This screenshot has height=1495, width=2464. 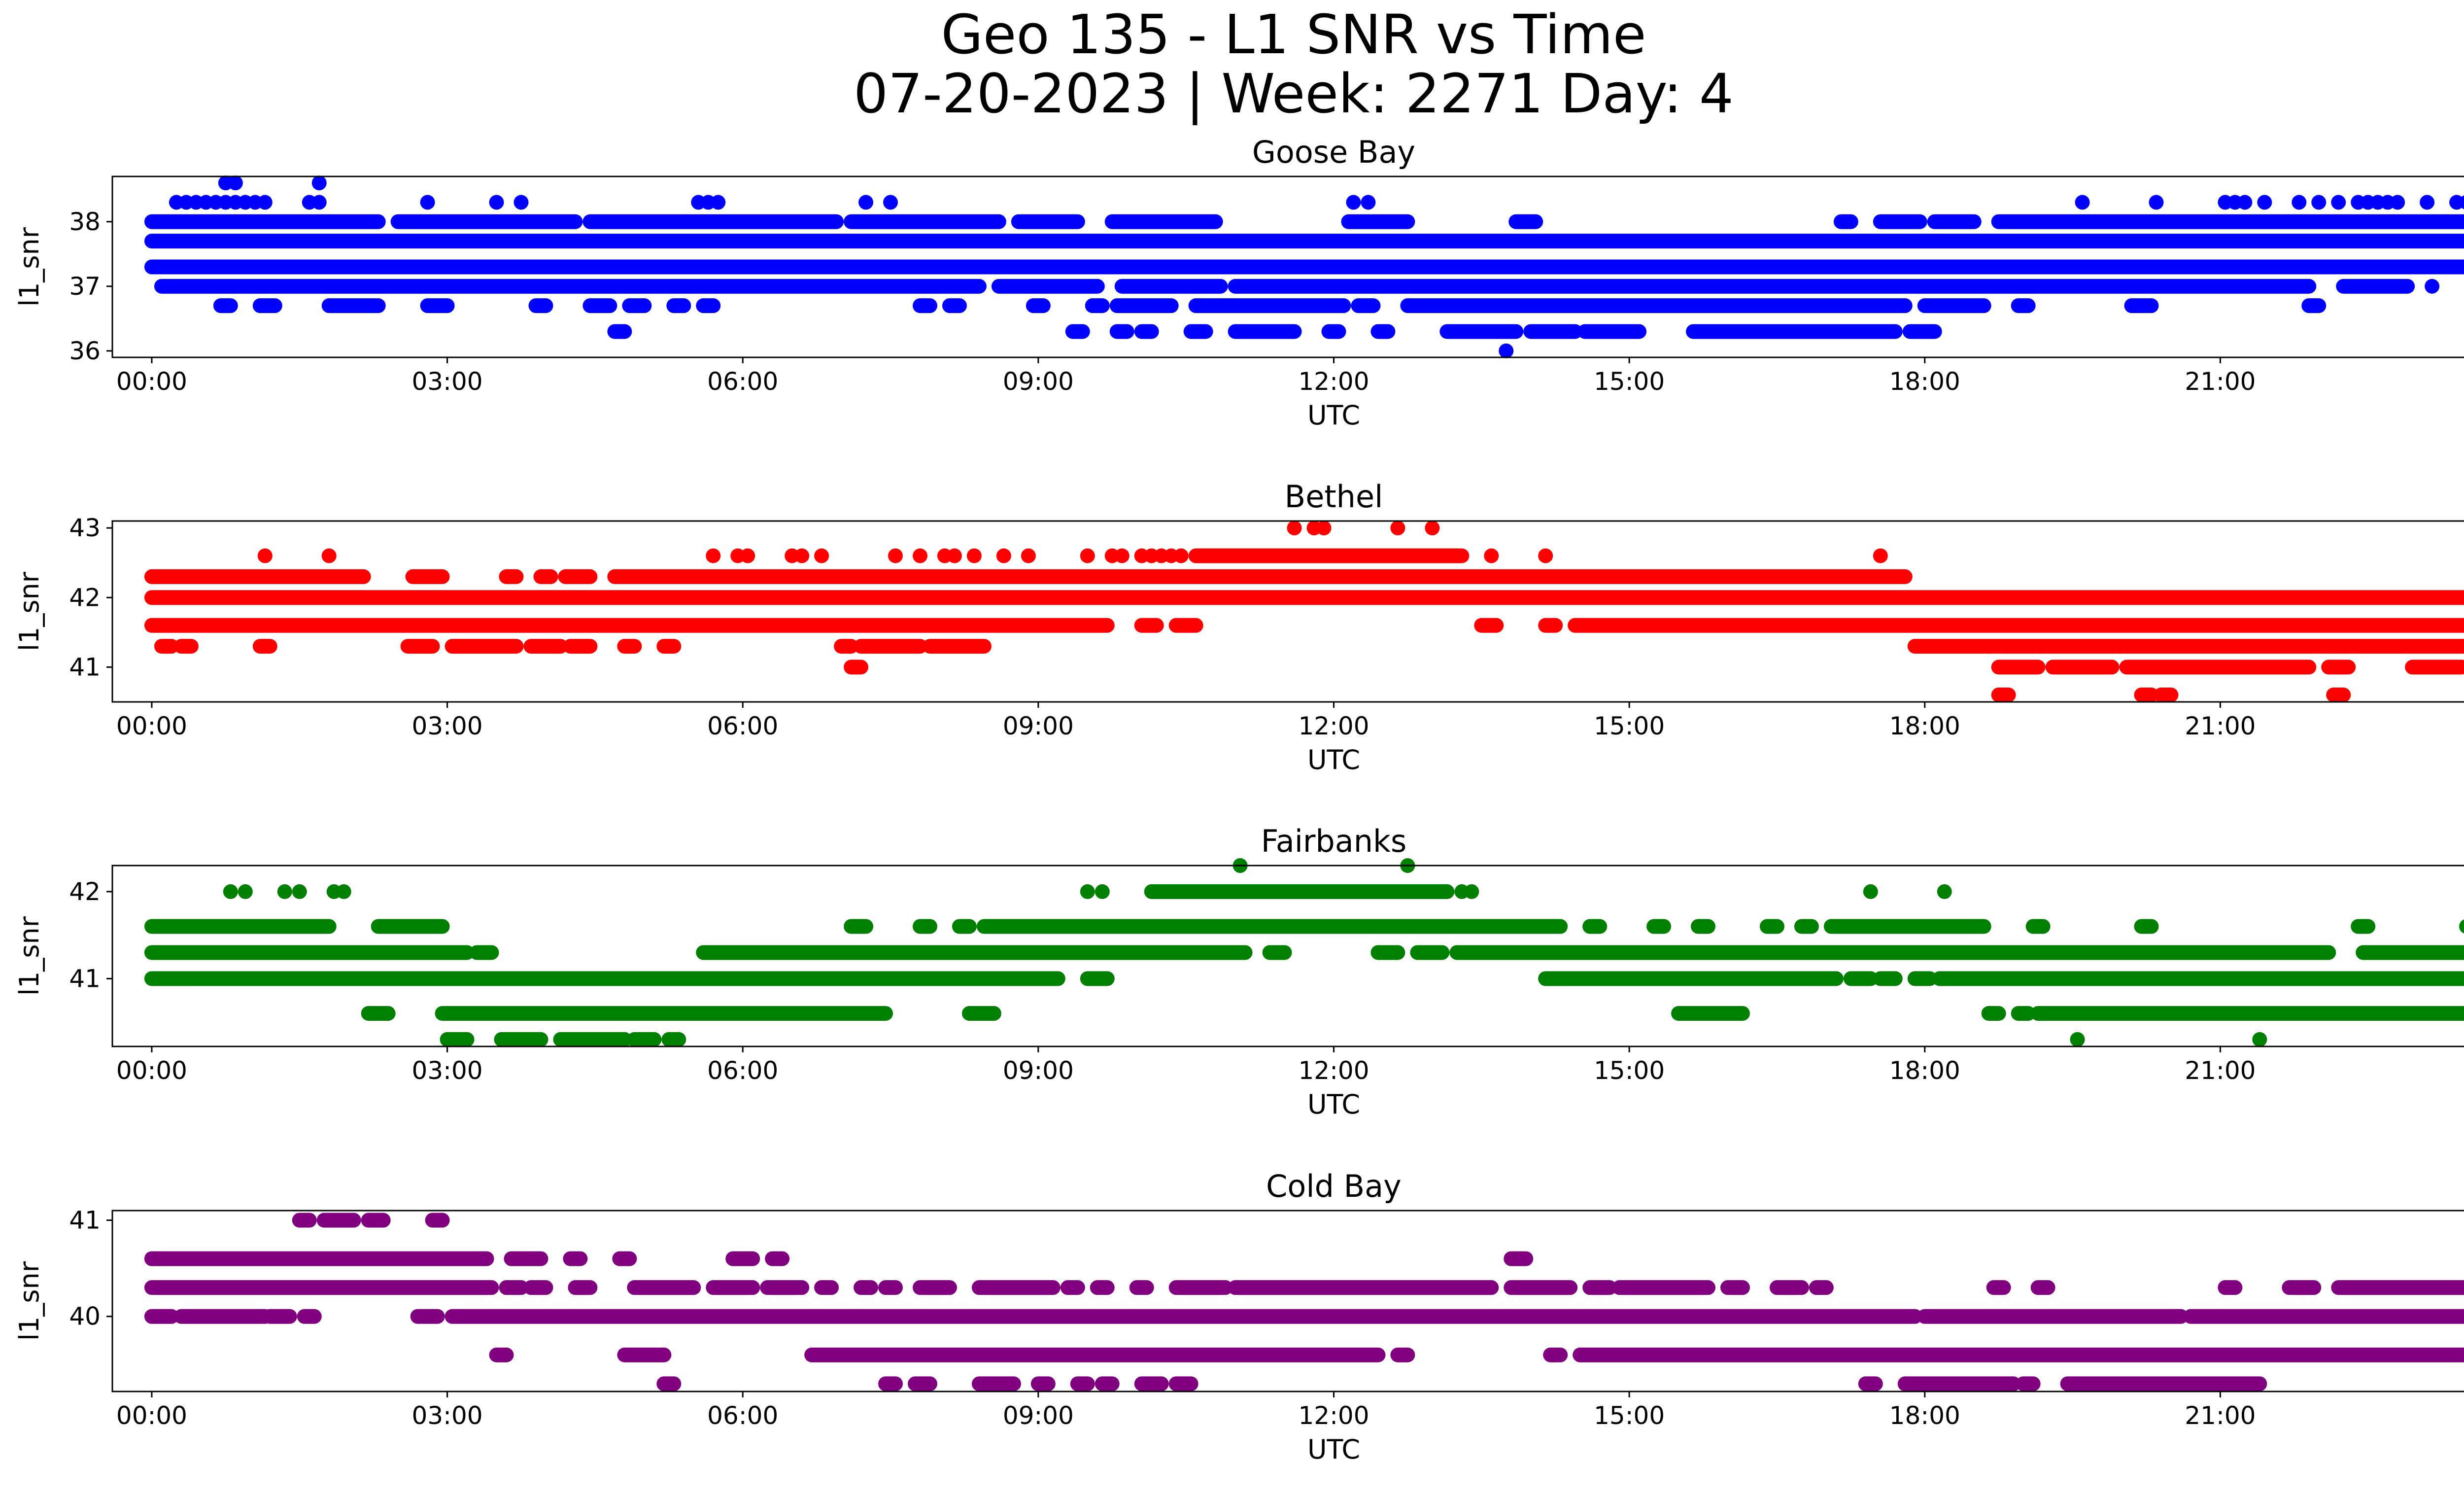 I want to click on y-axis-label: l1_snr, so click(x=29, y=956).